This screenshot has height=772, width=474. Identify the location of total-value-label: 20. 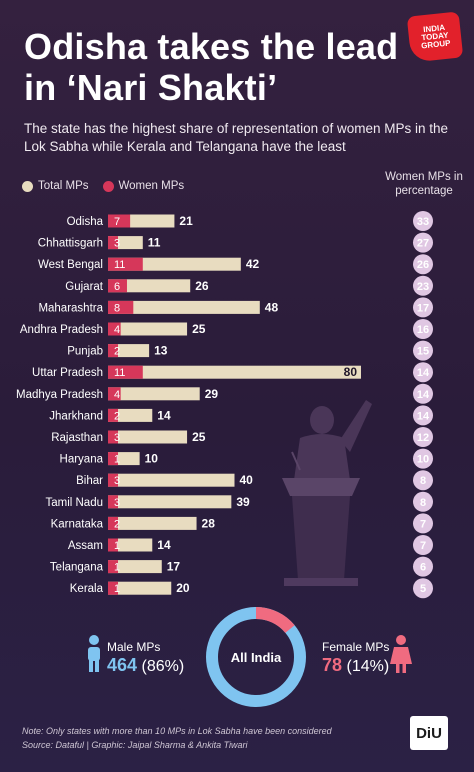
(183, 588).